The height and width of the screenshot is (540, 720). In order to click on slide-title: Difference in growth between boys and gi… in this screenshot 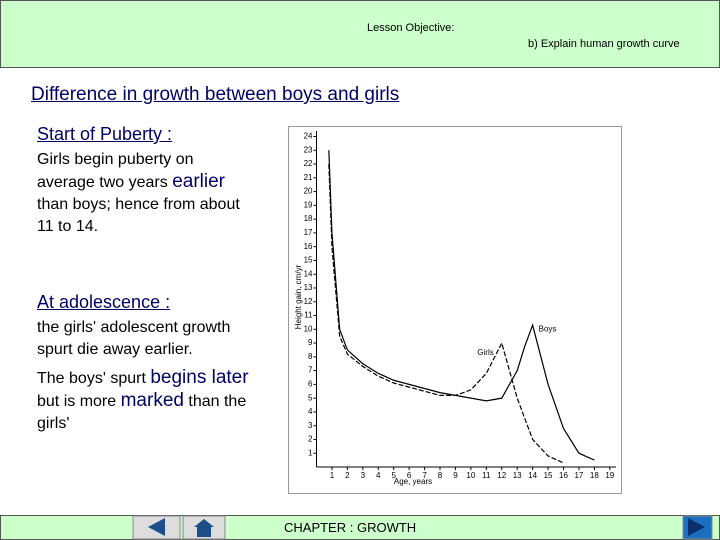, I will do `click(215, 94)`.